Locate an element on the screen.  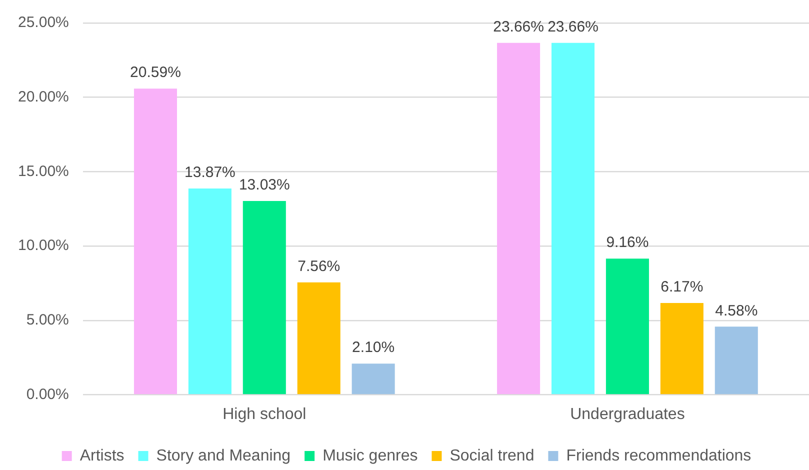
x-tick-label: Undergraduates is located at coordinates (627, 414).